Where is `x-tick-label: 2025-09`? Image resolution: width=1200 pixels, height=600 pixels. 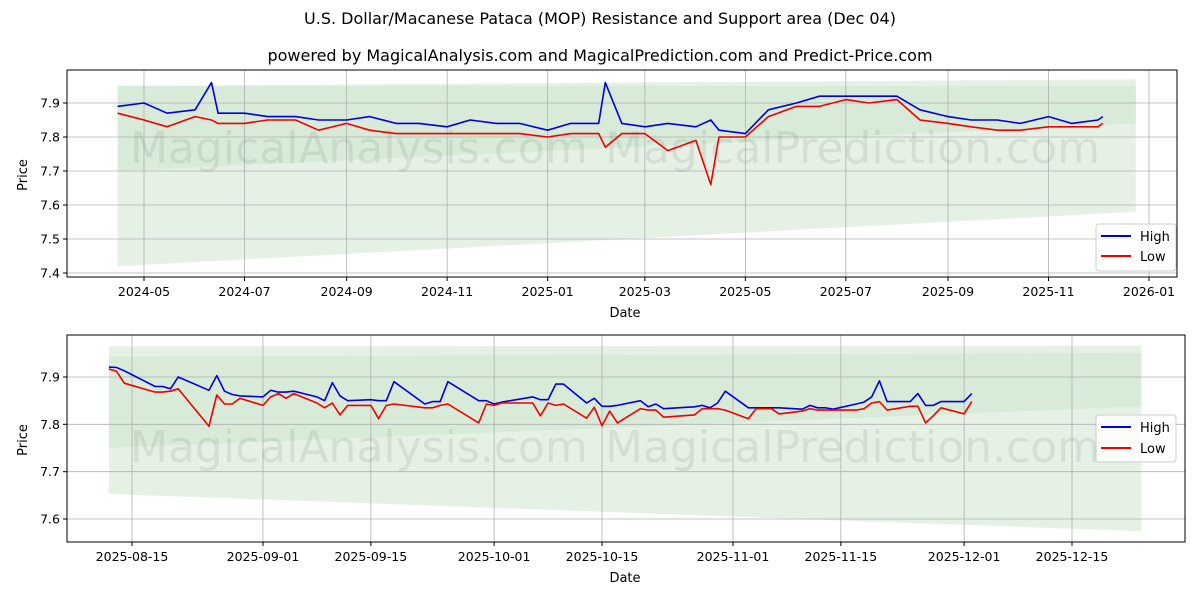
x-tick-label: 2025-09 is located at coordinates (948, 291).